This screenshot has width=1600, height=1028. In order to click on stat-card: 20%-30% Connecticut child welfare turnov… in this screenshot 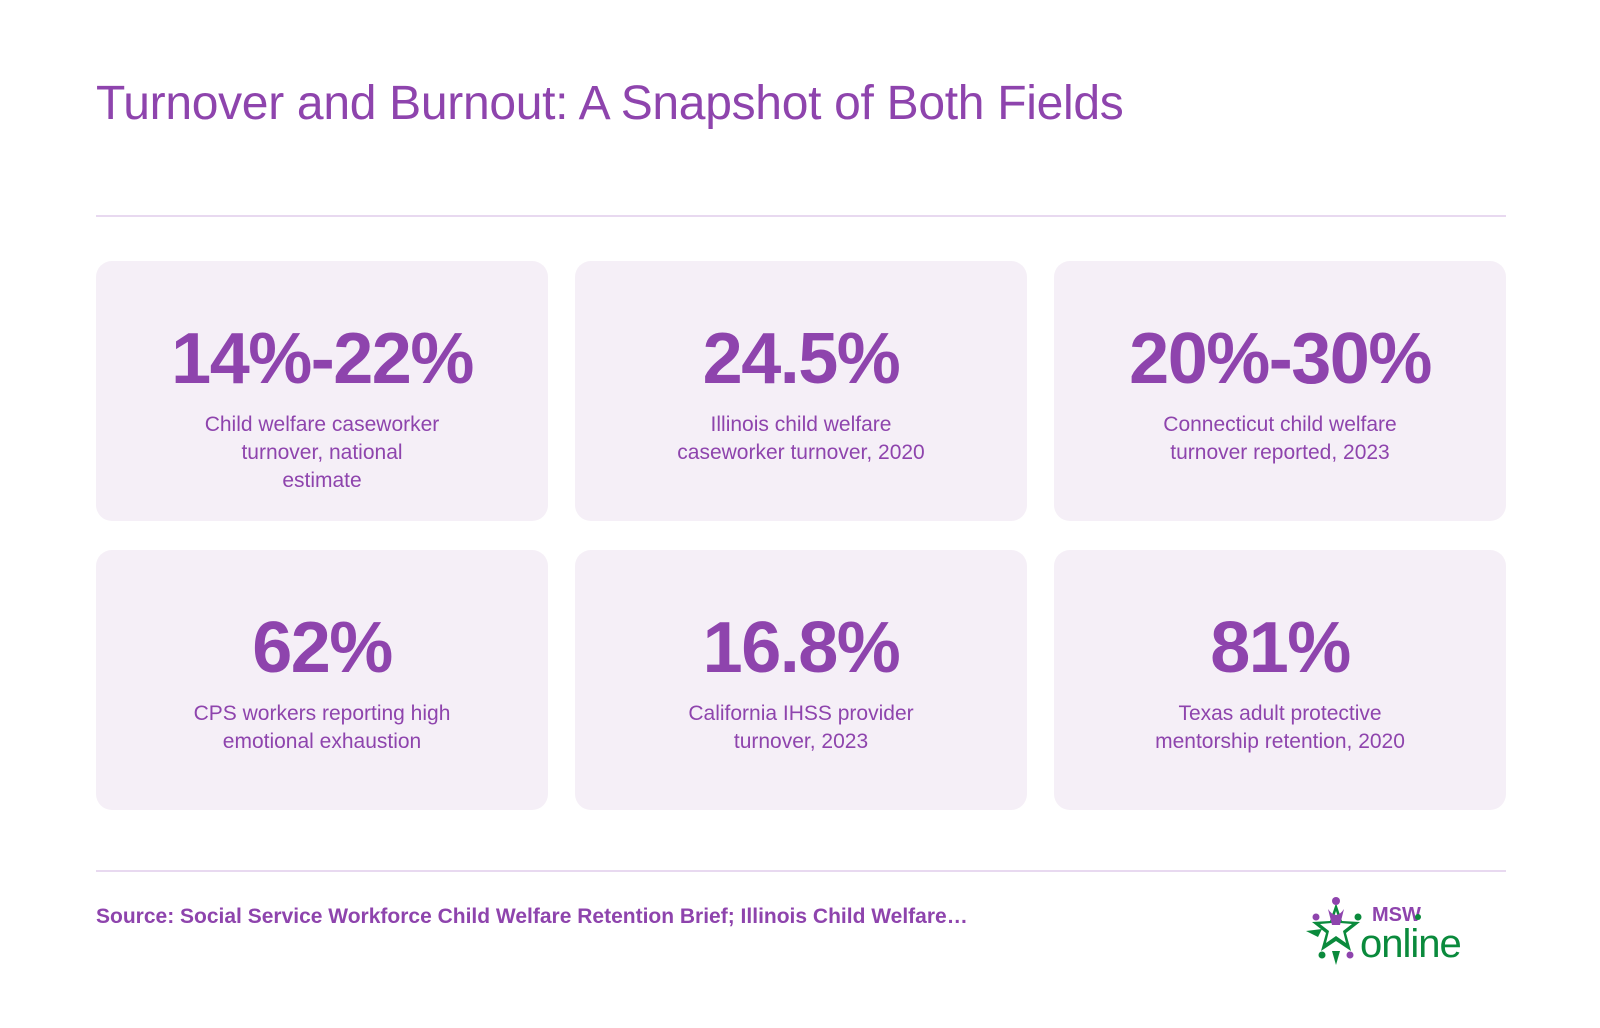, I will do `click(1280, 391)`.